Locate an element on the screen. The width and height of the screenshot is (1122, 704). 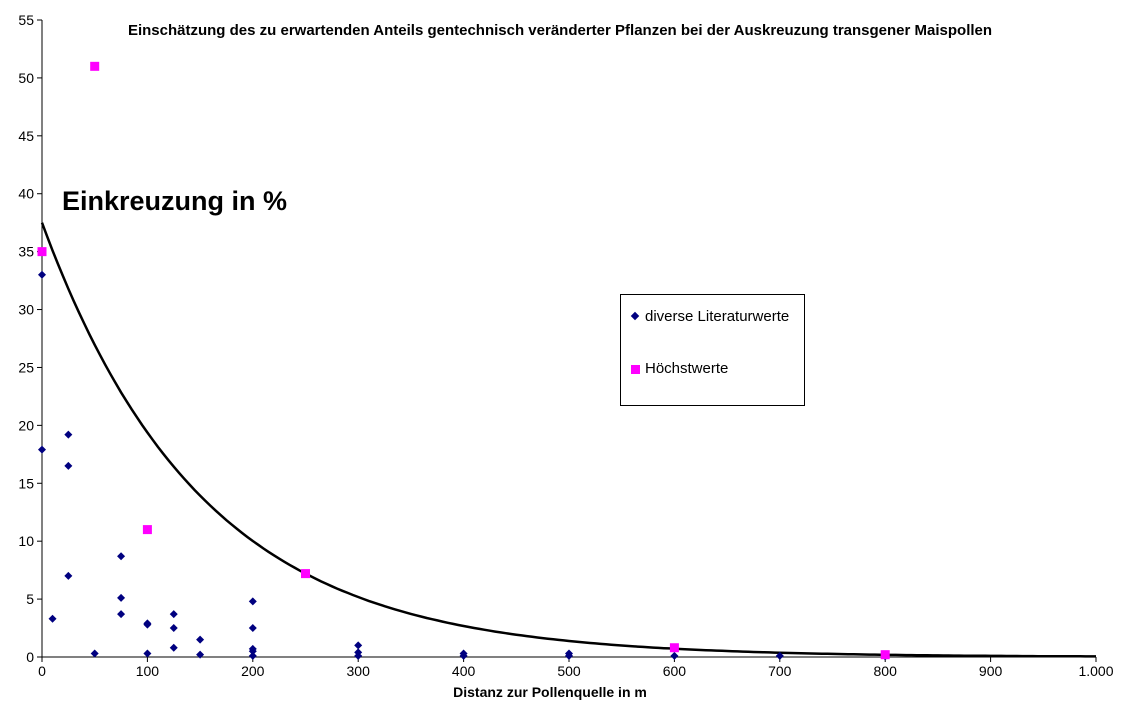
y-axis-title: Einkreuzung in % is located at coordinates (175, 201).